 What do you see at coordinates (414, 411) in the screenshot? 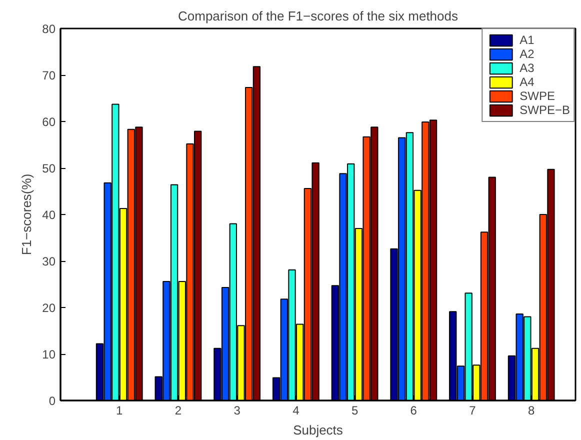
I see `x-tick-label: 6` at bounding box center [414, 411].